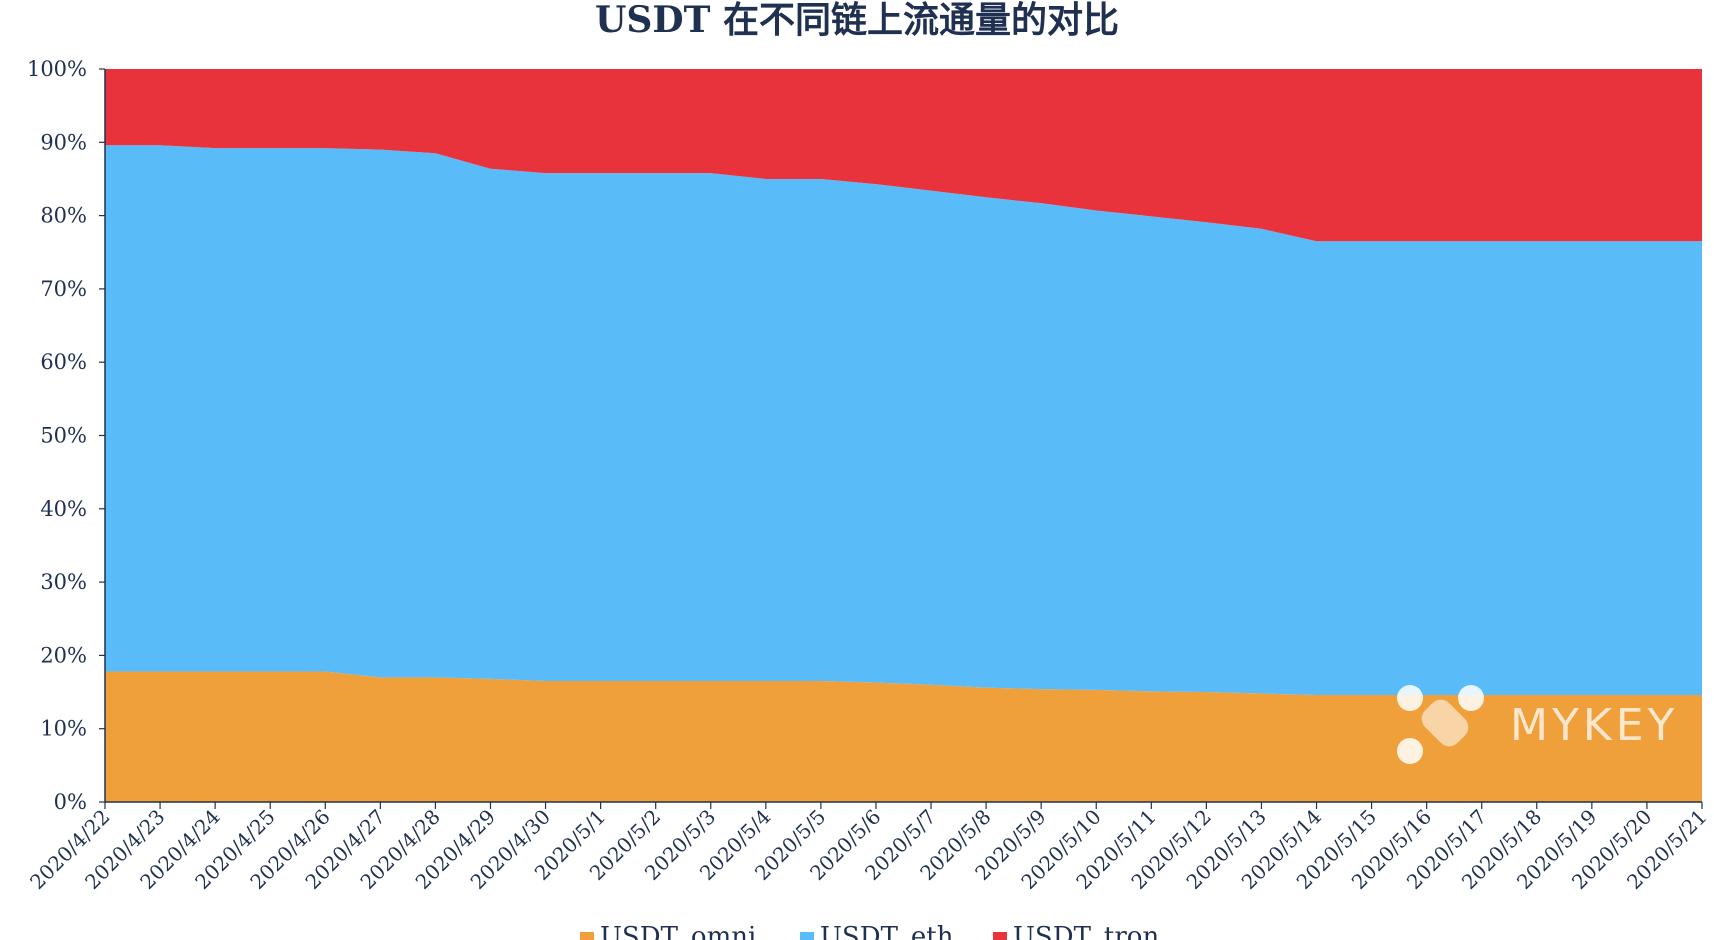 This screenshot has height=940, width=1714. Describe the element at coordinates (903, 736) in the screenshot. I see `area-usdt-omni` at that location.